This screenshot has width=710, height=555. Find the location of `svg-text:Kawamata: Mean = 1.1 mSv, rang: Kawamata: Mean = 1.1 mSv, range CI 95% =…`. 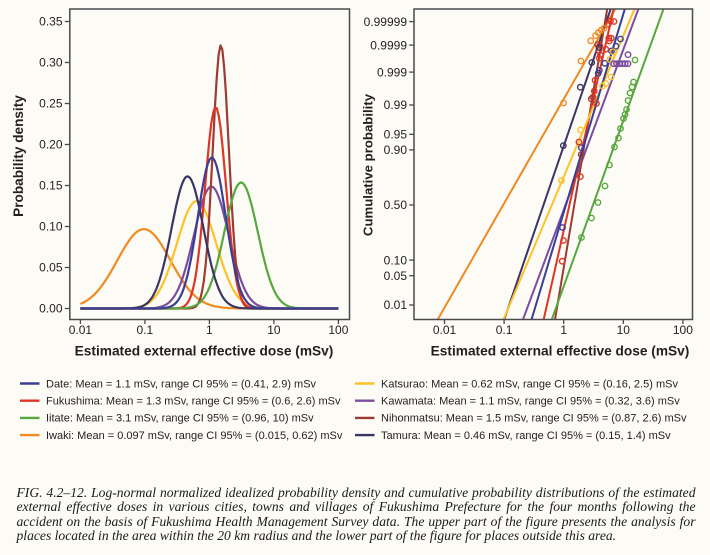

svg-text:Kawamata: Mean = 1.1 mSv, rang: Kawamata: Mean = 1.1 mSv, range CI 95% =… is located at coordinates (530, 402).